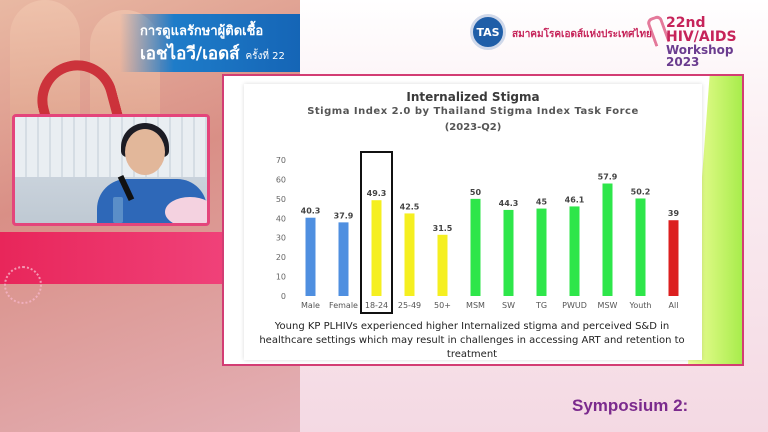 The height and width of the screenshot is (432, 768). I want to click on flowers, so click(186, 210).